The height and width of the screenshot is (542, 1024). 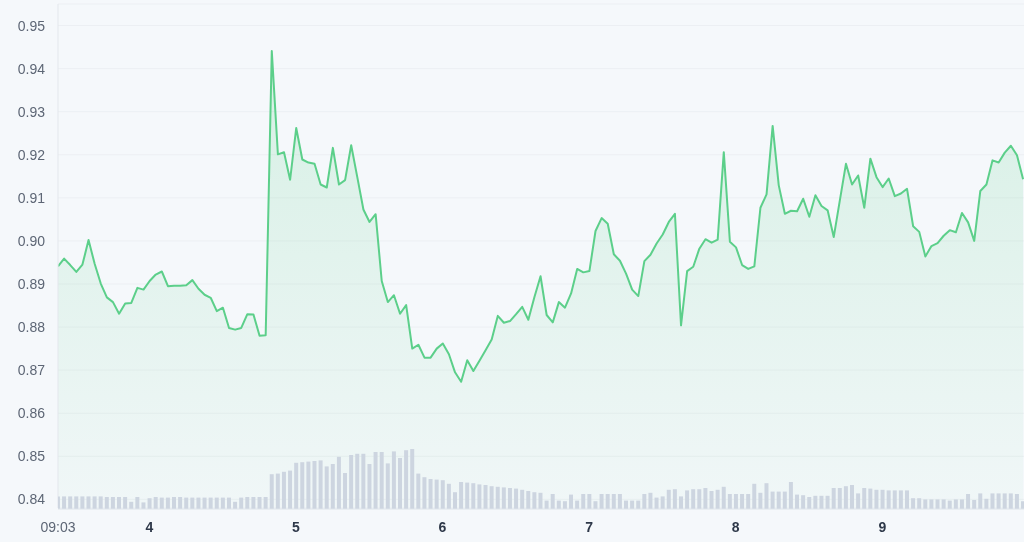 What do you see at coordinates (31, 370) in the screenshot?
I see `y-tick-label: 0.87` at bounding box center [31, 370].